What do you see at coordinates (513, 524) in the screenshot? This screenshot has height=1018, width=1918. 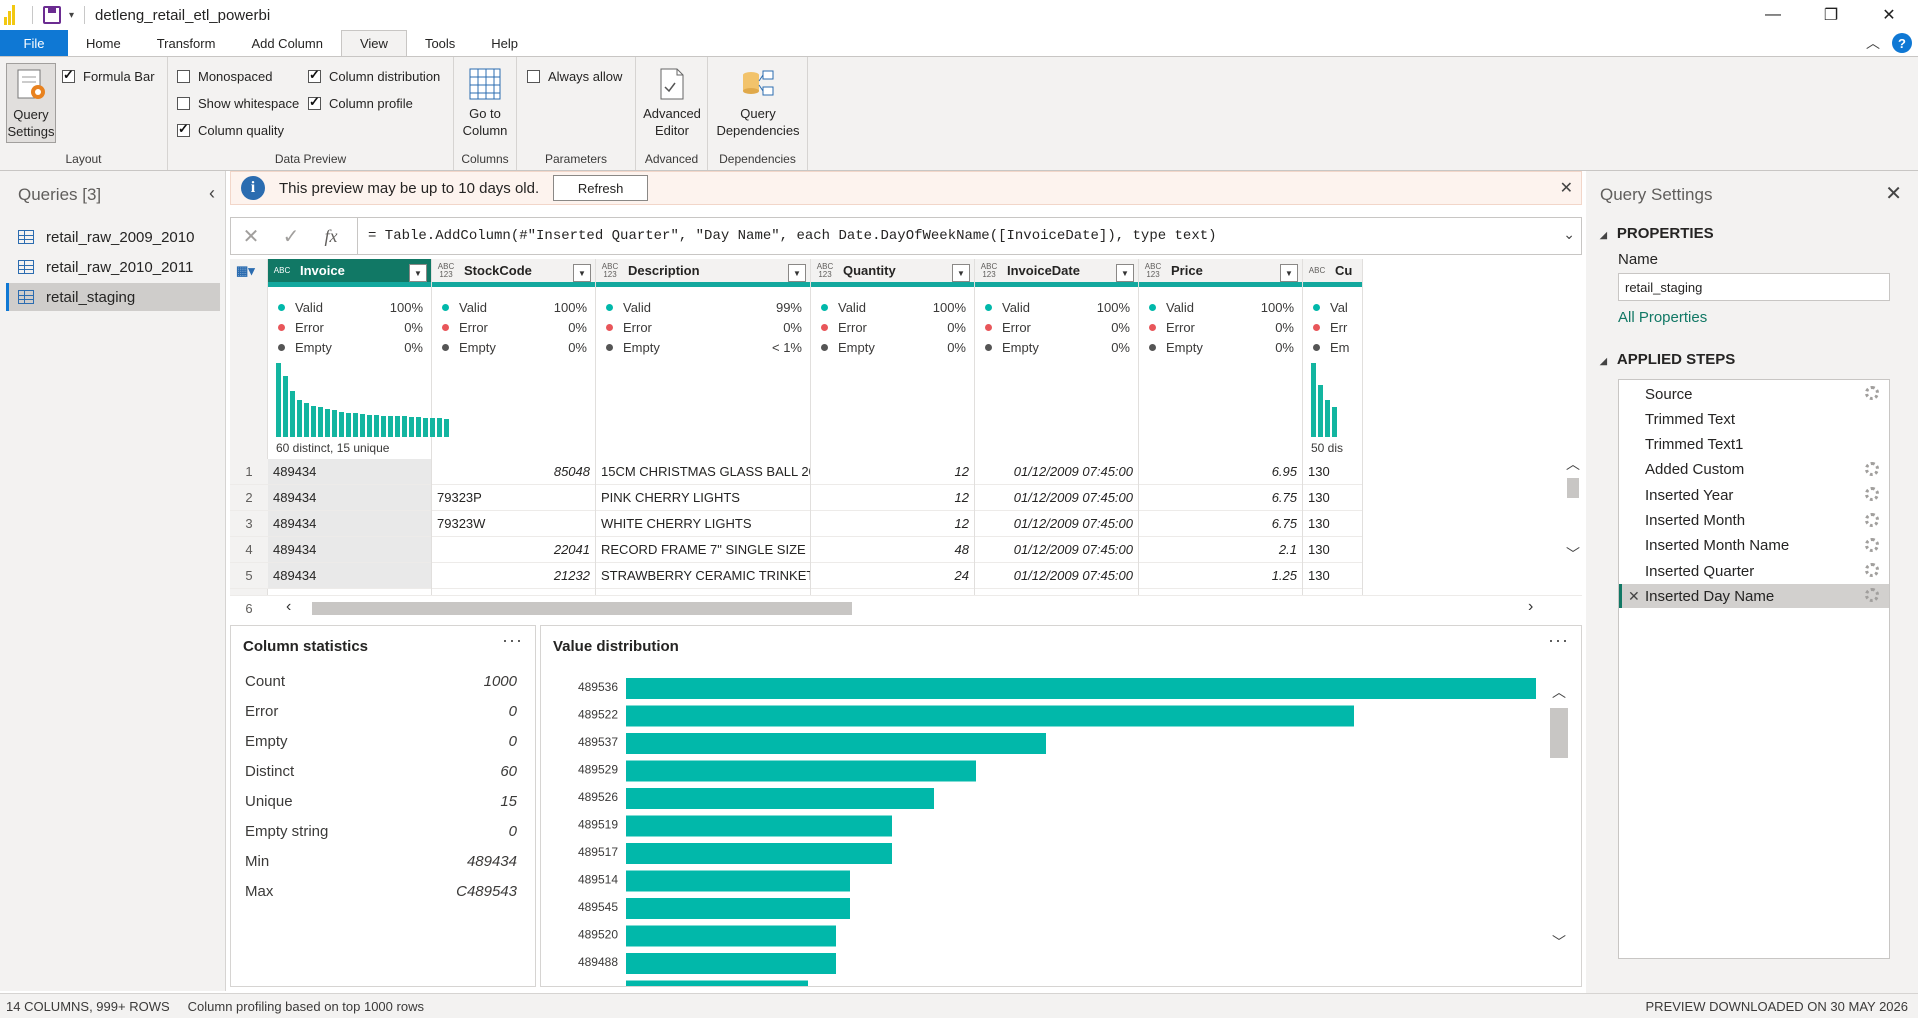 I see `cell-stockcode: 79323W` at bounding box center [513, 524].